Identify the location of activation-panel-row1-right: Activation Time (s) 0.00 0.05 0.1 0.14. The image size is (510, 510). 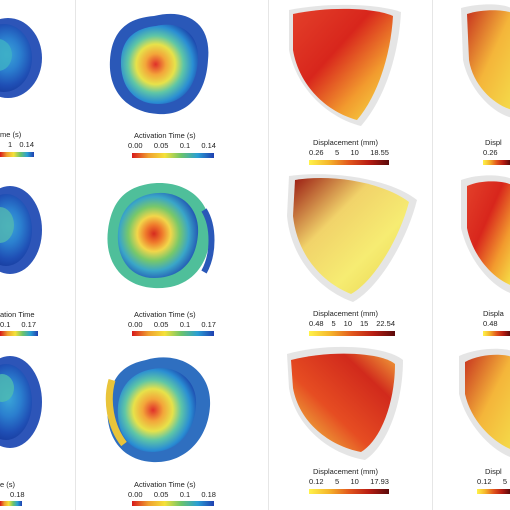
(172, 85).